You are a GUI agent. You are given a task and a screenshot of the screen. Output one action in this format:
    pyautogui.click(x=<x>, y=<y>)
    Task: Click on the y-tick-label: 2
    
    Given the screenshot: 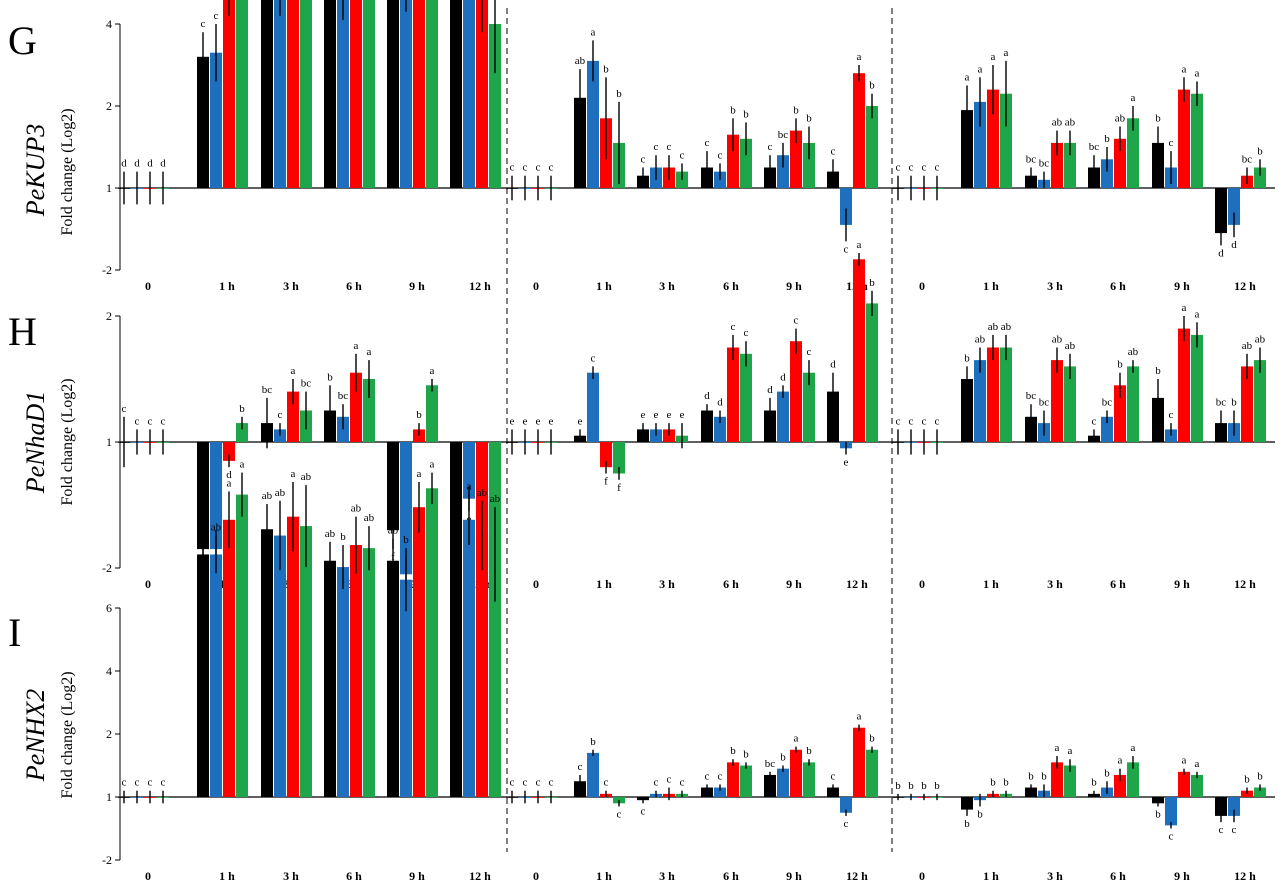 What is the action you would take?
    pyautogui.click(x=109, y=106)
    